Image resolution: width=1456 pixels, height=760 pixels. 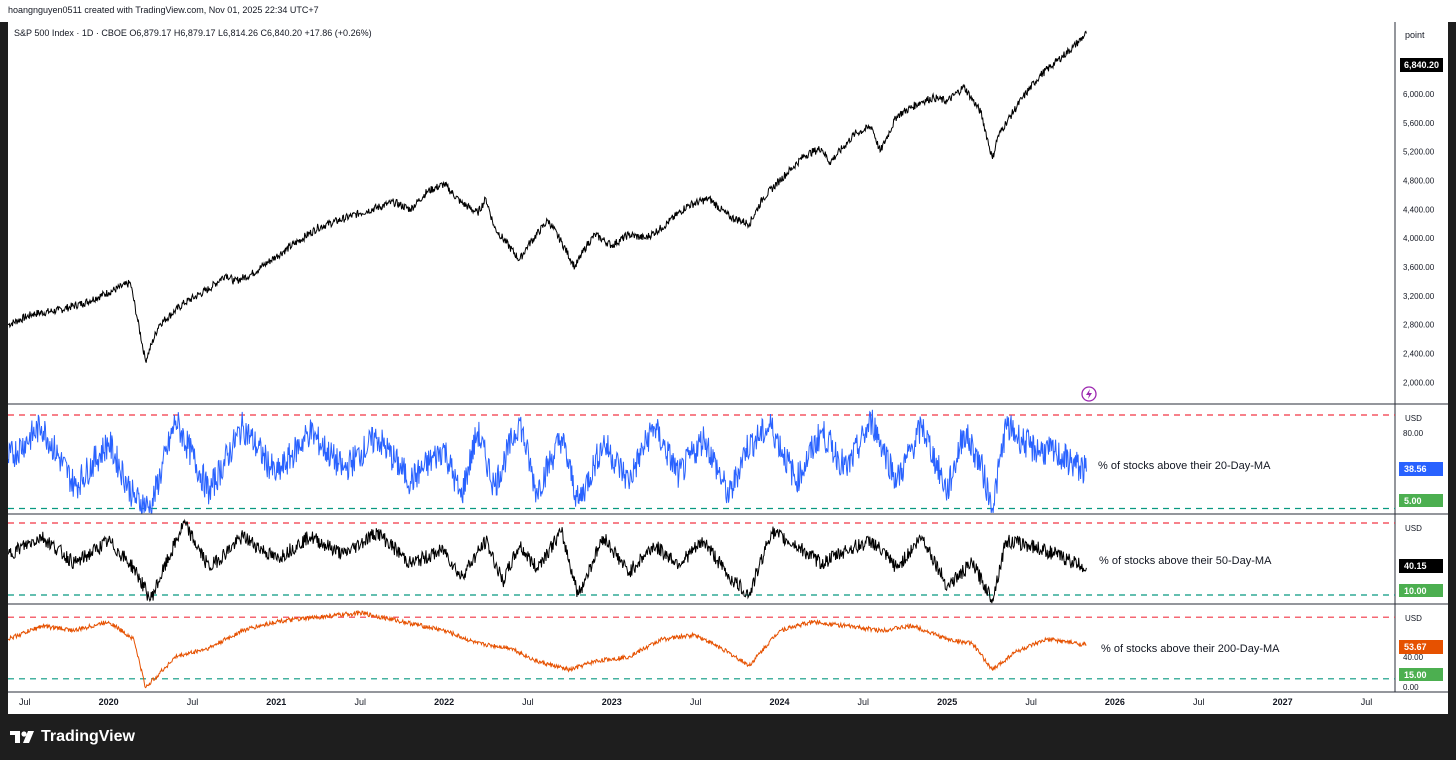 I want to click on p50-low-badge: 10.00, so click(x=1421, y=590).